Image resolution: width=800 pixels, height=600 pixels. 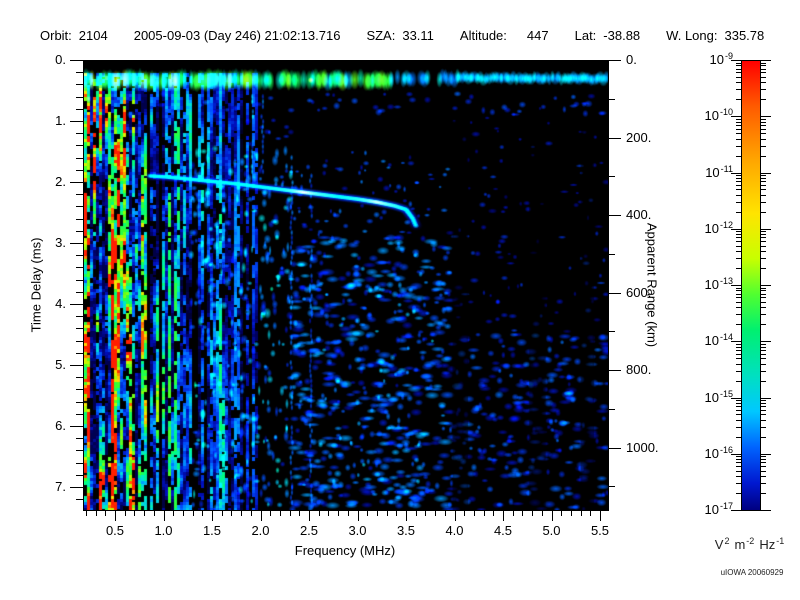 What do you see at coordinates (36, 285) in the screenshot?
I see `y-axis-left-title: Time Delay (ms)` at bounding box center [36, 285].